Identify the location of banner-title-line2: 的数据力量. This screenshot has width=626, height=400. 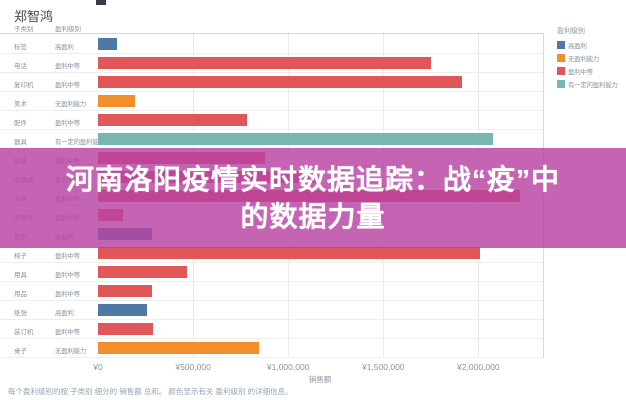
(313, 216).